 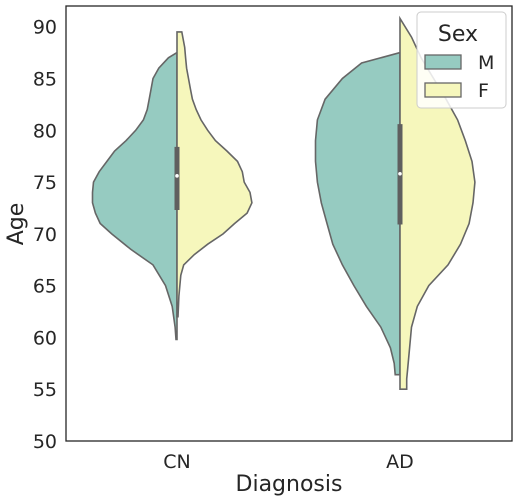 What do you see at coordinates (400, 462) in the screenshot?
I see `x-tick-label-ad: AD` at bounding box center [400, 462].